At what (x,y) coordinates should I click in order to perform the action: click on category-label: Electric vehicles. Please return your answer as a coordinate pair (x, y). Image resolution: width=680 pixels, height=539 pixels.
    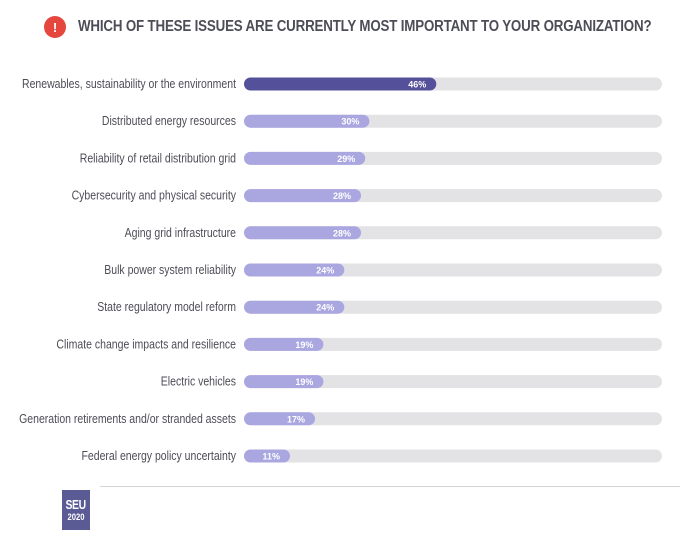
    Looking at the image, I should click on (198, 382).